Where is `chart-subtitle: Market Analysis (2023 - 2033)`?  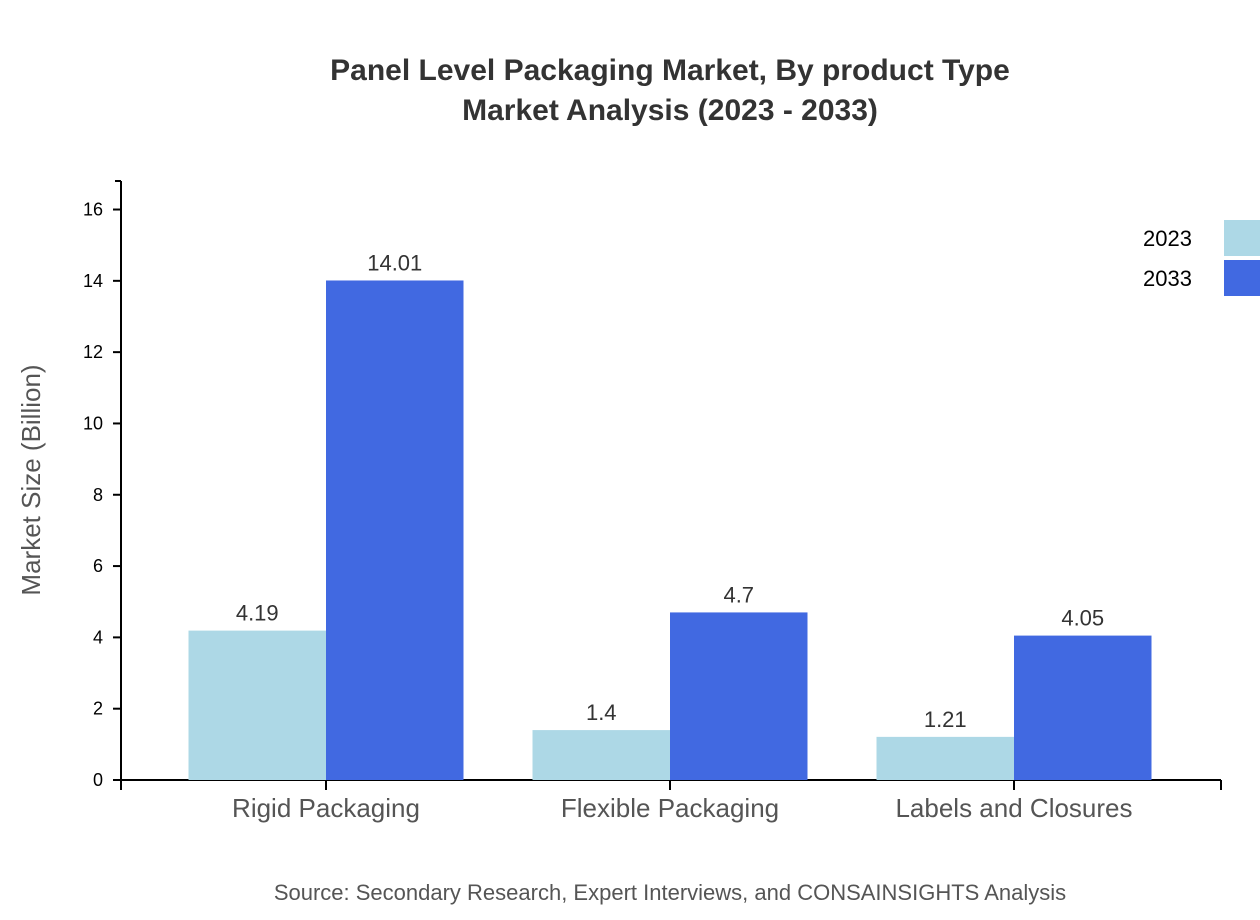 chart-subtitle: Market Analysis (2023 - 2033) is located at coordinates (670, 110).